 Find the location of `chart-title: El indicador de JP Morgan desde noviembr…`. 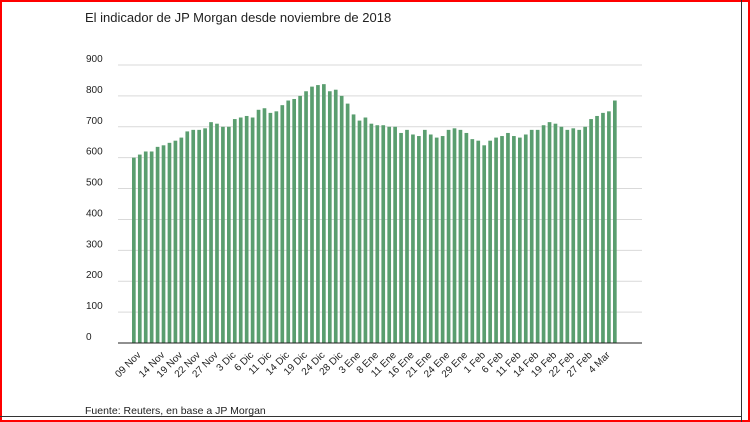

chart-title: El indicador de JP Morgan desde noviembr… is located at coordinates (238, 17).